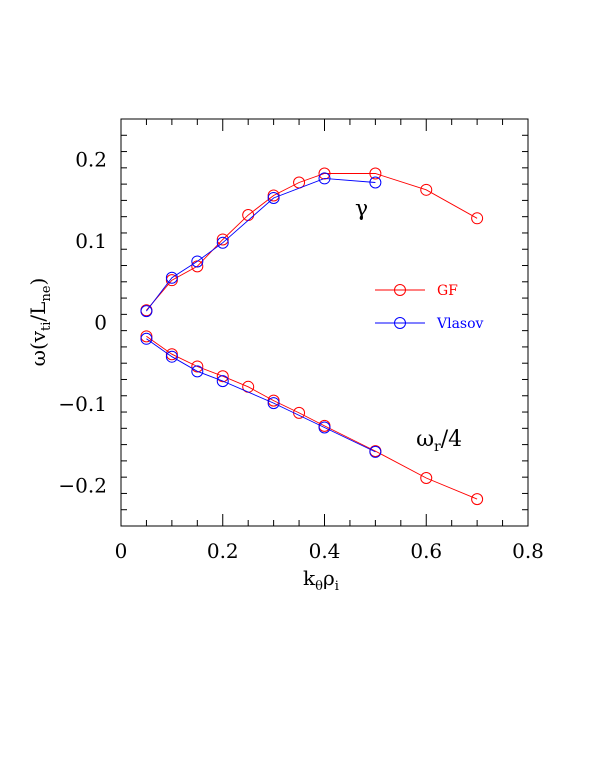  Describe the element at coordinates (325, 551) in the screenshot. I see `x-tick-label: 0.4` at that location.